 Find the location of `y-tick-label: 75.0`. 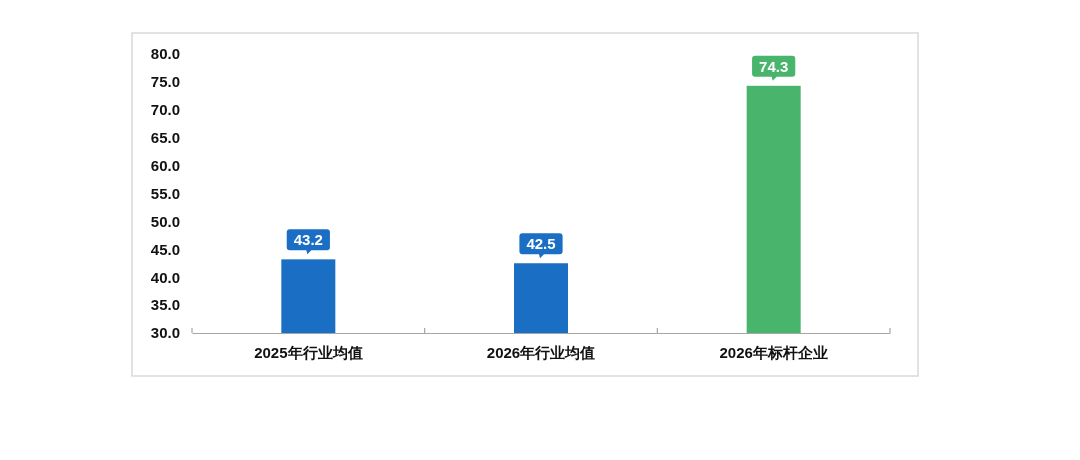

y-tick-label: 75.0 is located at coordinates (165, 82).